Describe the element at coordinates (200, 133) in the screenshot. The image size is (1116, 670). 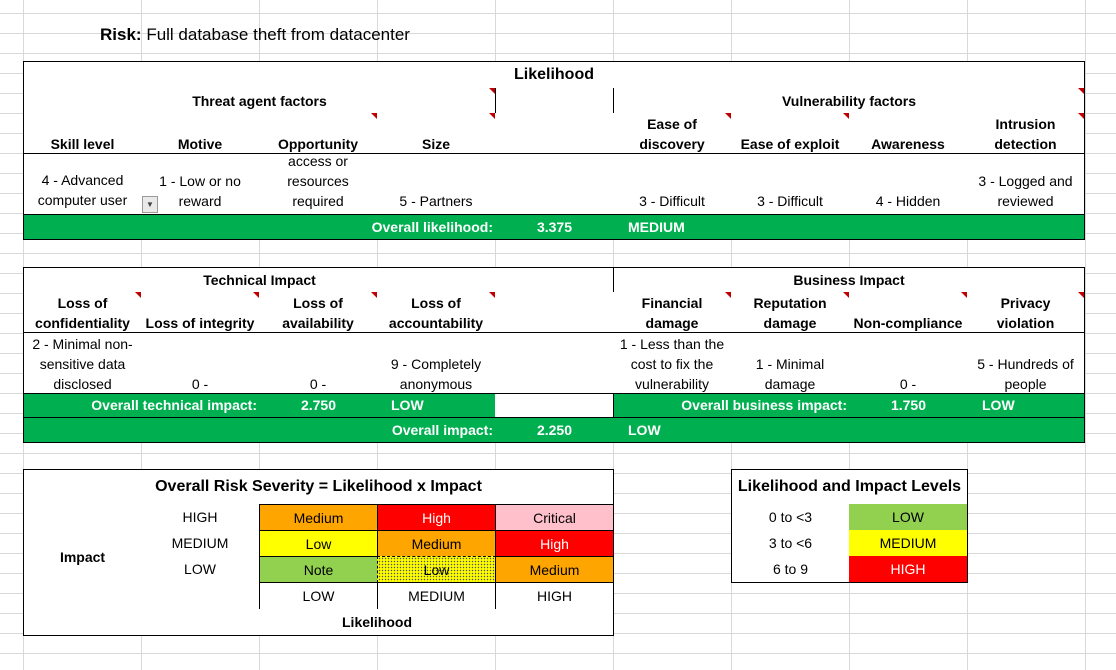
I see `header-motive: Motive` at that location.